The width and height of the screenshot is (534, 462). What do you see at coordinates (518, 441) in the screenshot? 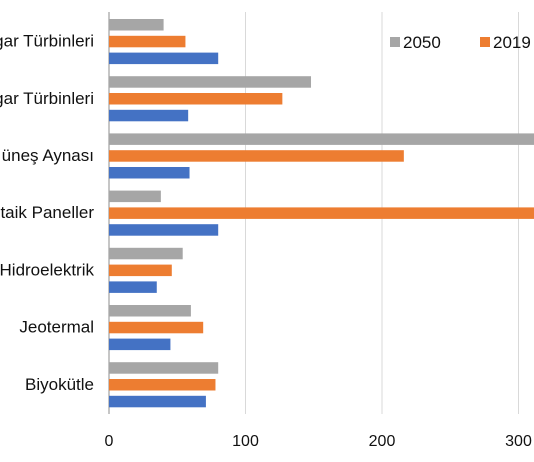
I see `x-tick-label: 300` at bounding box center [518, 441].